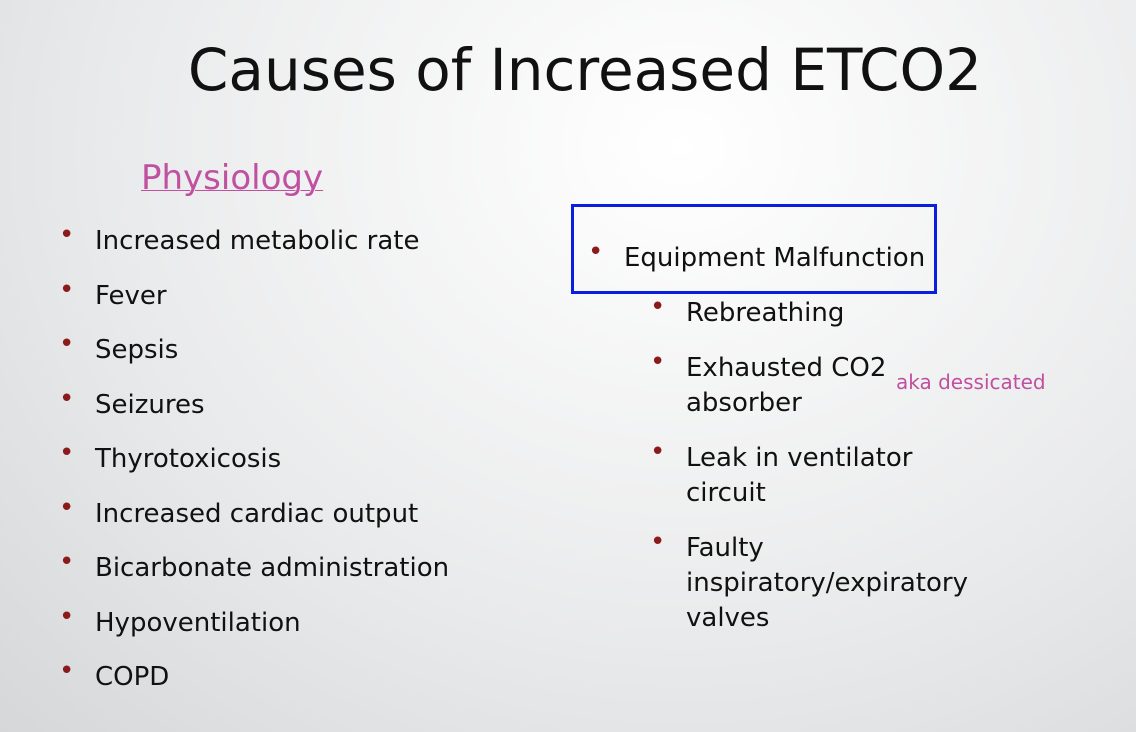 The image size is (1136, 732). I want to click on highlight-box, so click(754, 249).